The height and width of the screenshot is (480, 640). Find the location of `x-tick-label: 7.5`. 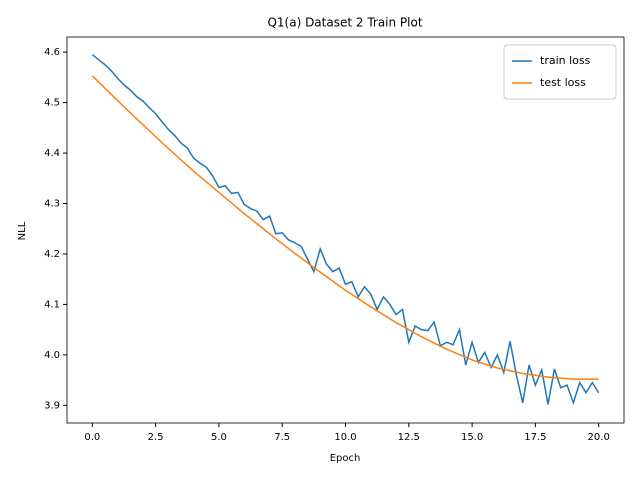

x-tick-label: 7.5 is located at coordinates (282, 437).